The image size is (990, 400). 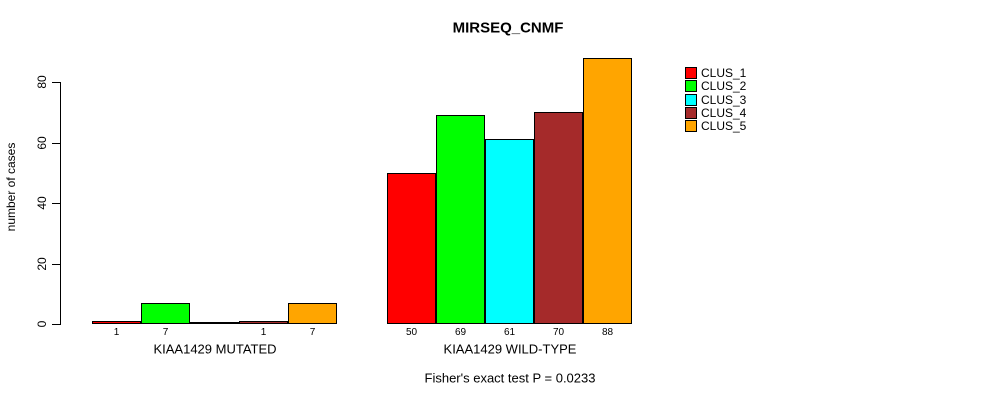 What do you see at coordinates (116, 322) in the screenshot?
I see `bar-clus_1-group0` at bounding box center [116, 322].